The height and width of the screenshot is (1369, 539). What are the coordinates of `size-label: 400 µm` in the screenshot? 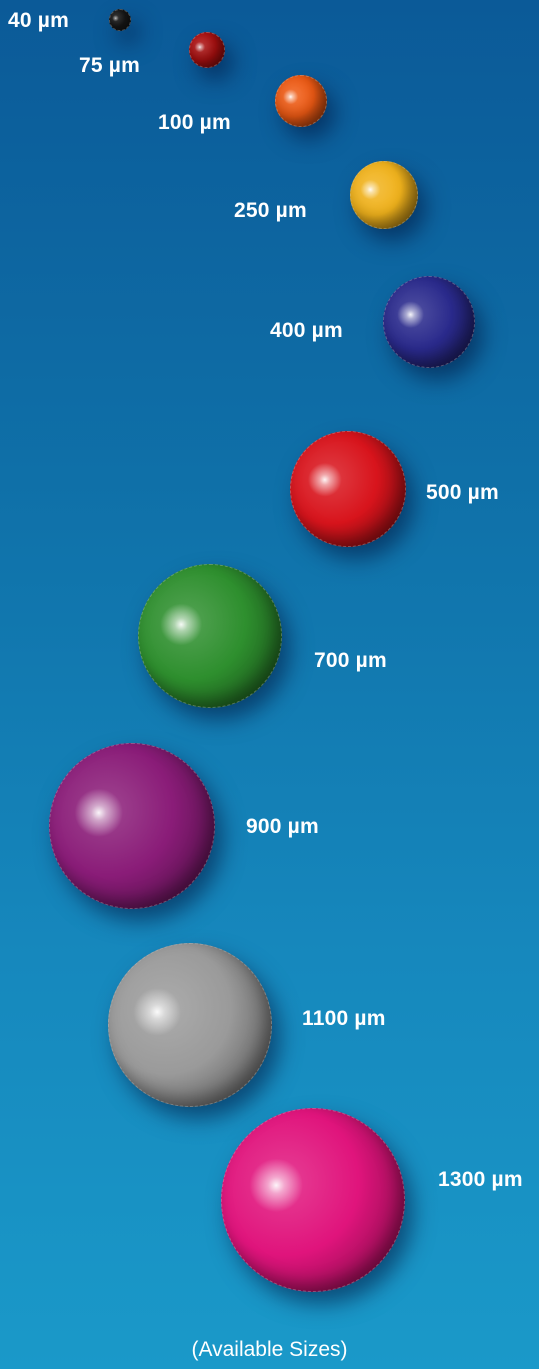 It's located at (306, 330).